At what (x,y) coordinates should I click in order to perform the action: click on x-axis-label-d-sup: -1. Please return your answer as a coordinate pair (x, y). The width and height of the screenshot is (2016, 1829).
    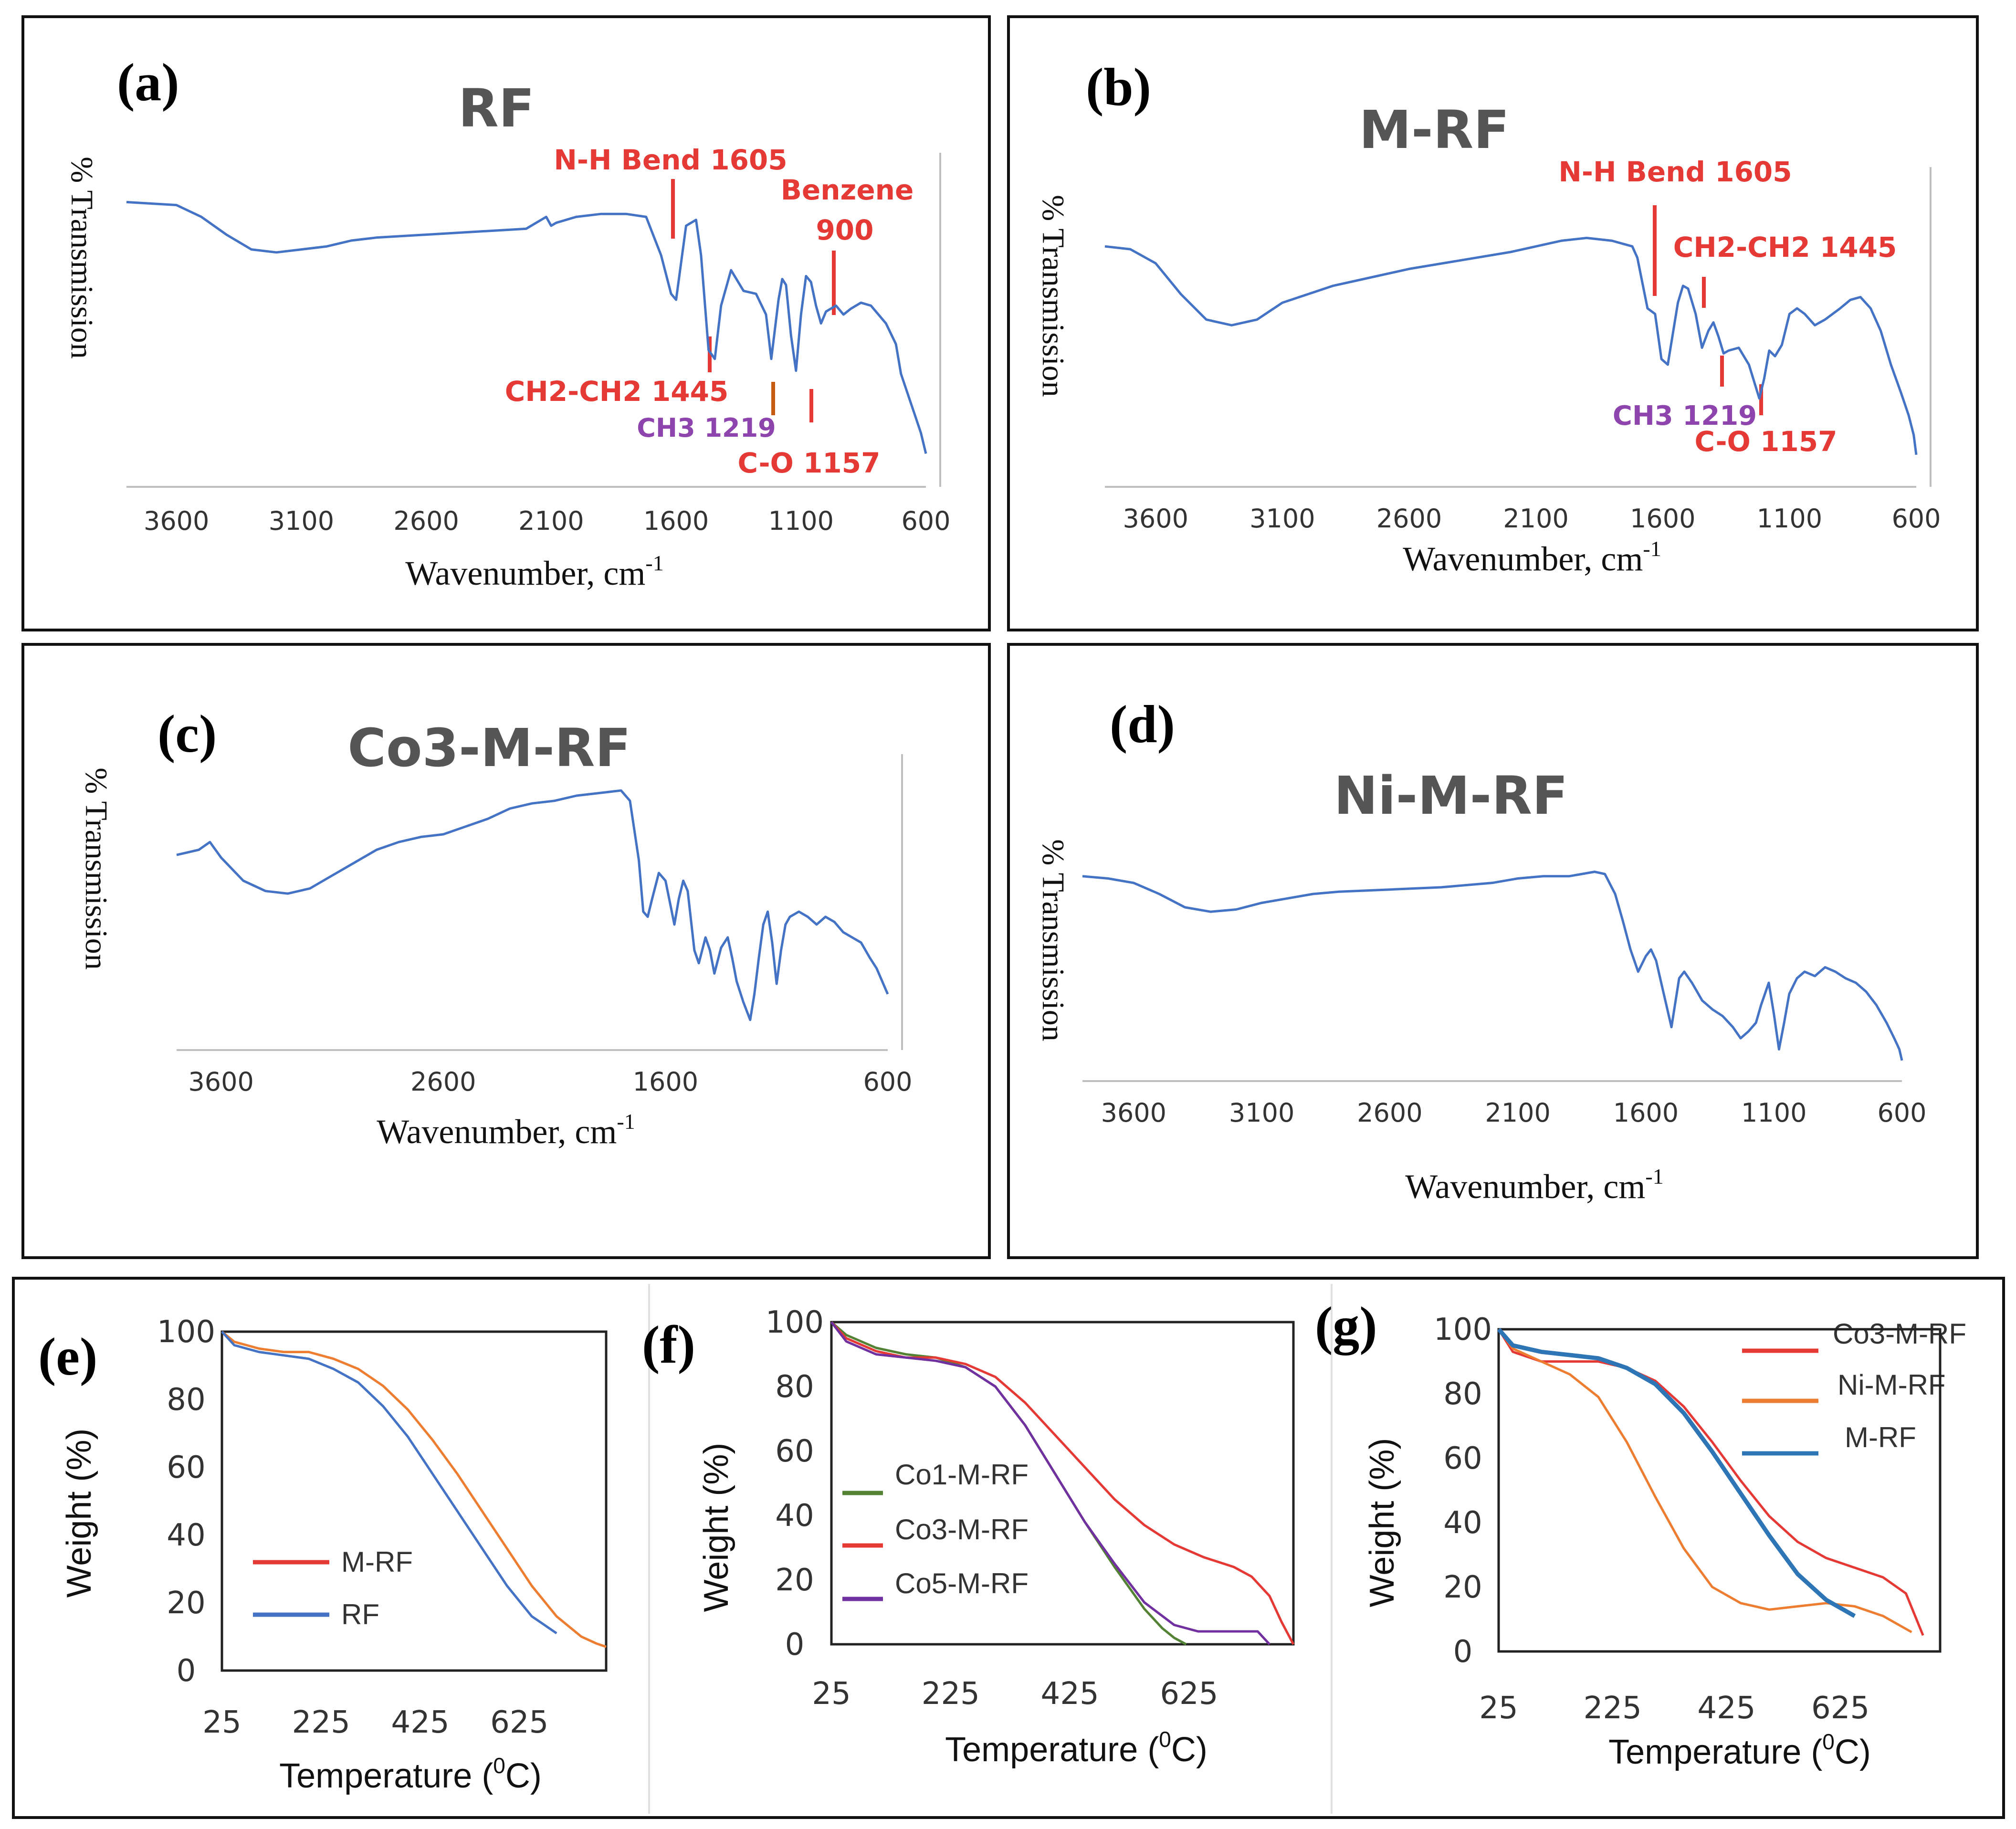
    Looking at the image, I should click on (1654, 1176).